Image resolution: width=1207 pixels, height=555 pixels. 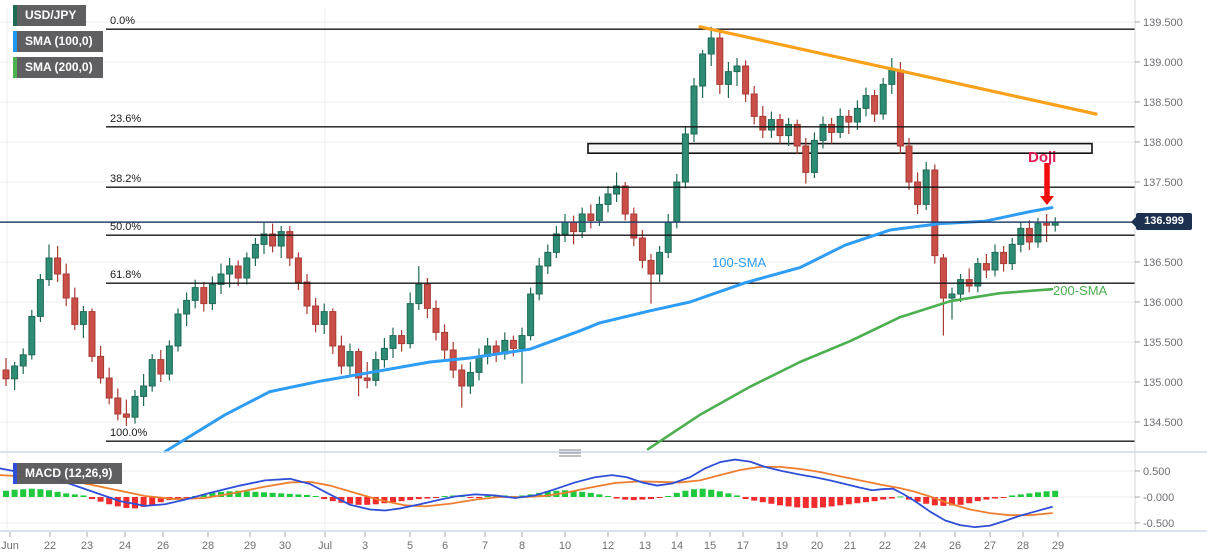 What do you see at coordinates (710, 546) in the screenshot?
I see `date-label: 15` at bounding box center [710, 546].